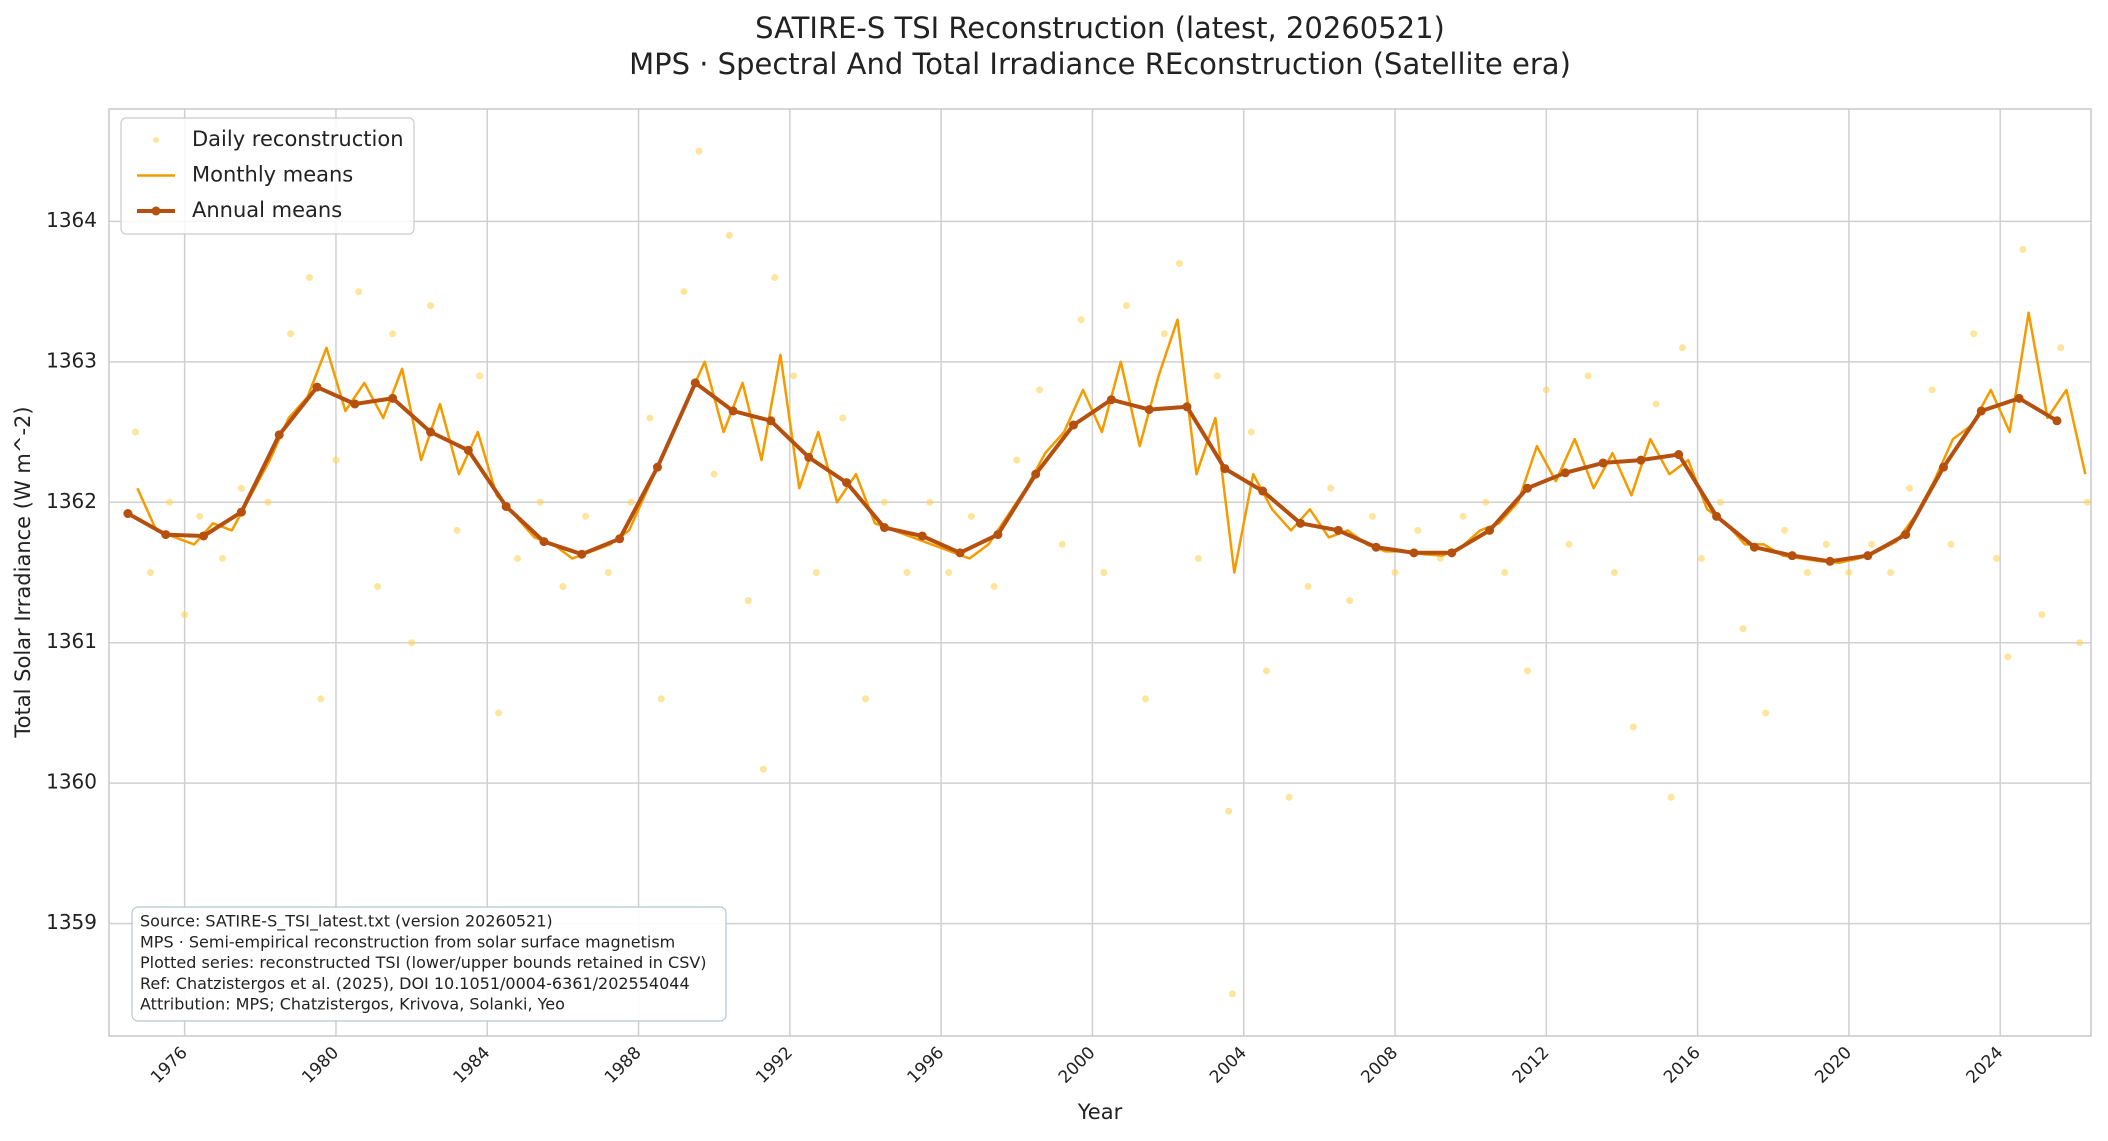 The height and width of the screenshot is (1141, 2108). Describe the element at coordinates (71, 220) in the screenshot. I see `y-tick-label: 1364` at that location.